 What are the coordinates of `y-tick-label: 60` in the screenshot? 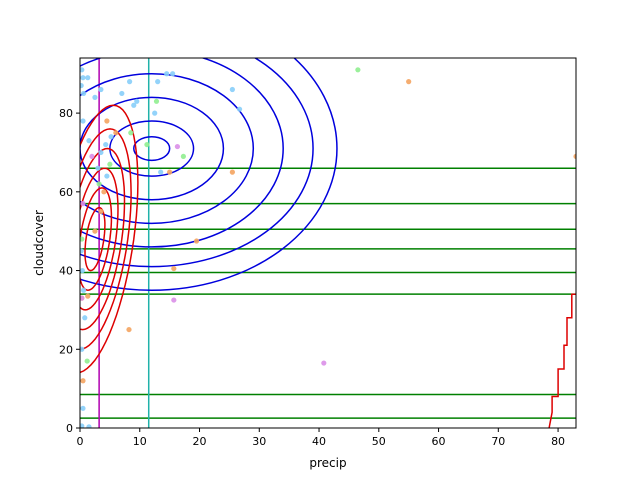 It's located at (66, 192).